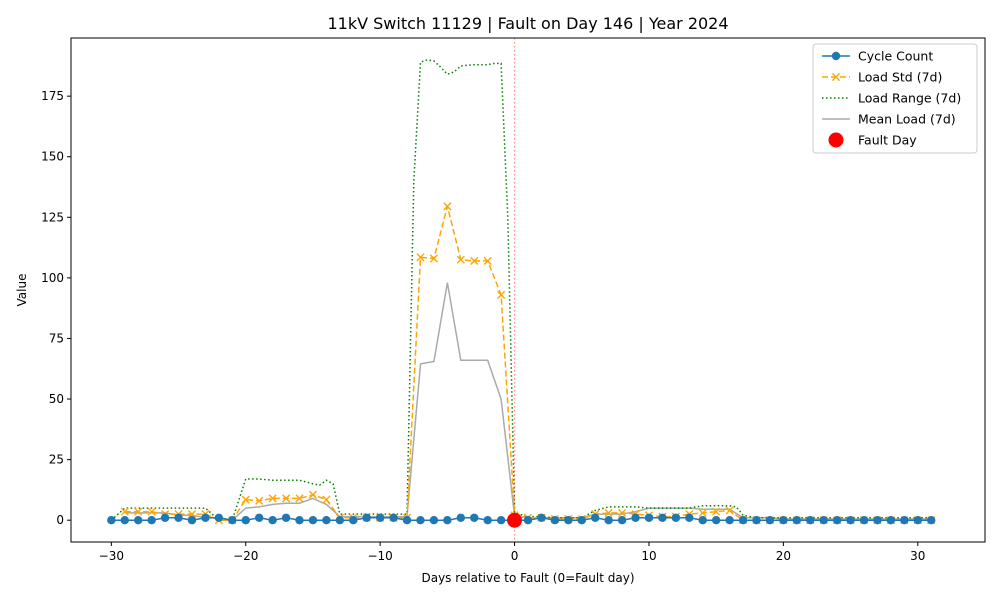 This screenshot has height=600, width=1000. I want to click on y-tick-label: 0, so click(60, 520).